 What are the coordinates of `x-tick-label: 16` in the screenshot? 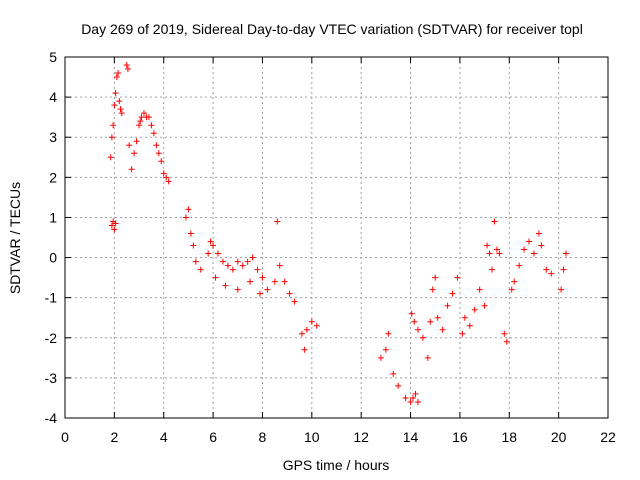 It's located at (460, 437).